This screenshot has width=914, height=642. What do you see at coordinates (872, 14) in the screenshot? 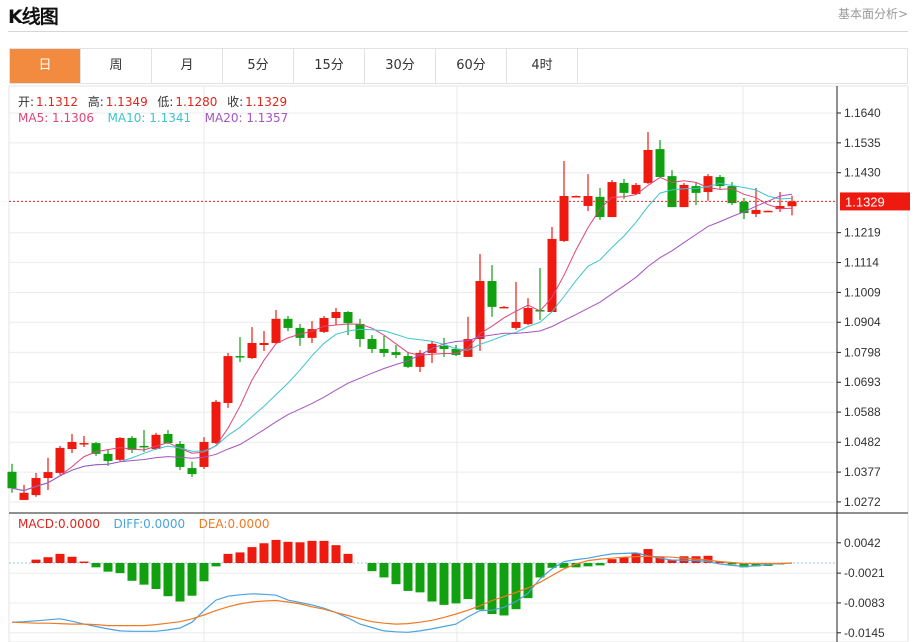
I see `fundamental-analysis-link: 基本面分析>` at bounding box center [872, 14].